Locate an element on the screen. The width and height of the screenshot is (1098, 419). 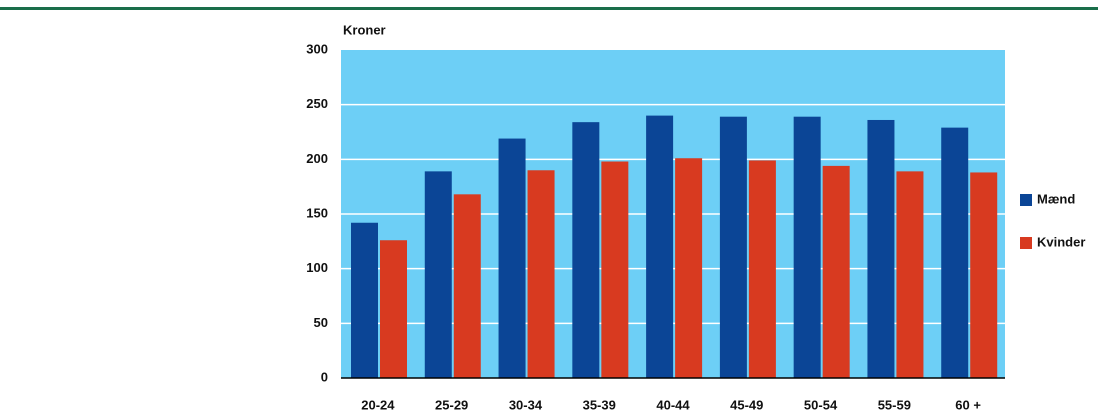
y-tick-label: 200 is located at coordinates (317, 158).